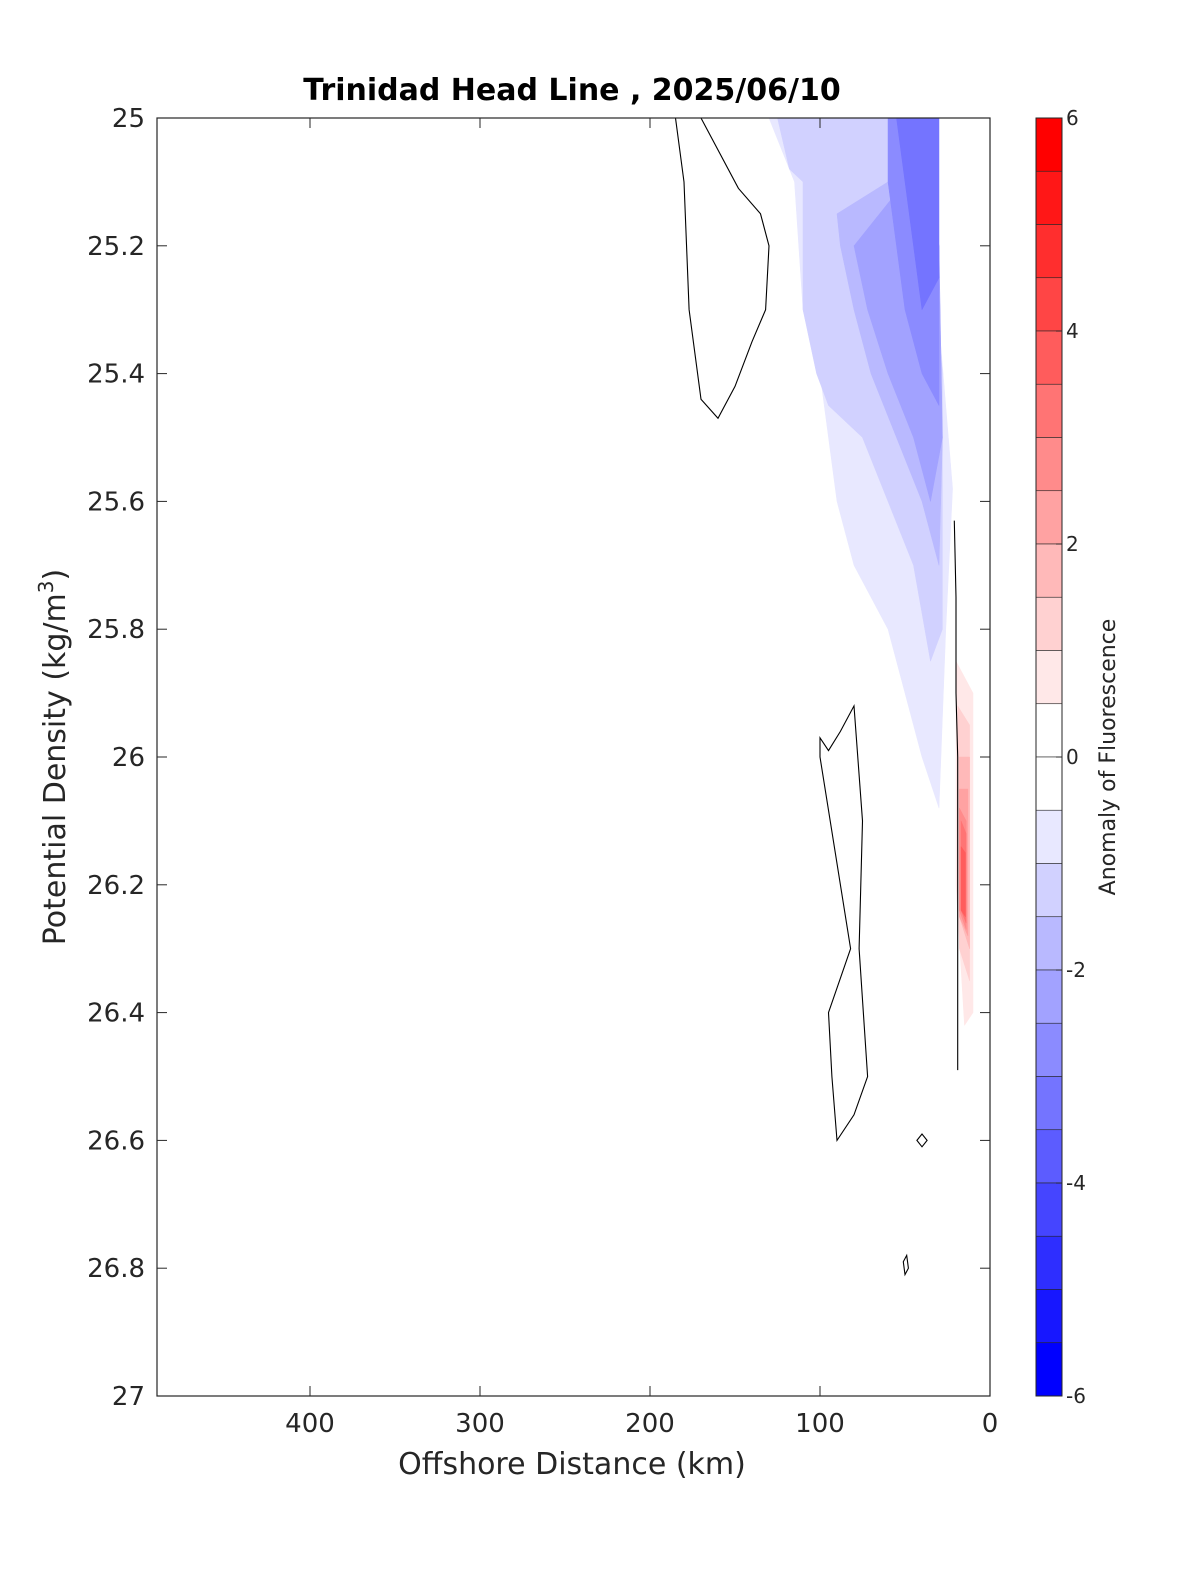 Image resolution: width=1200 pixels, height=1580 pixels. What do you see at coordinates (1072, 118) in the screenshot?
I see `colorbar-tick-label: 6` at bounding box center [1072, 118].